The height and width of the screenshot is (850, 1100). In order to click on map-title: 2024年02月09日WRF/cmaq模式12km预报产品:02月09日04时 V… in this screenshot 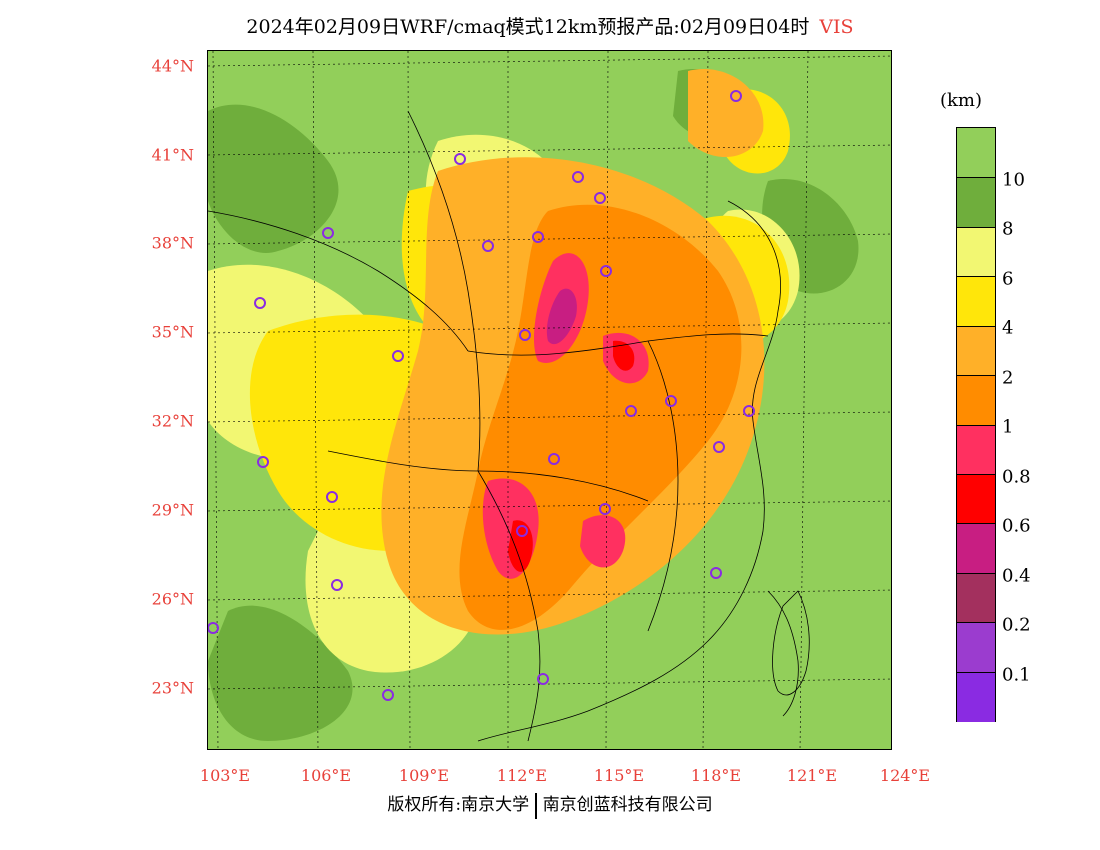, I will do `click(550, 25)`.